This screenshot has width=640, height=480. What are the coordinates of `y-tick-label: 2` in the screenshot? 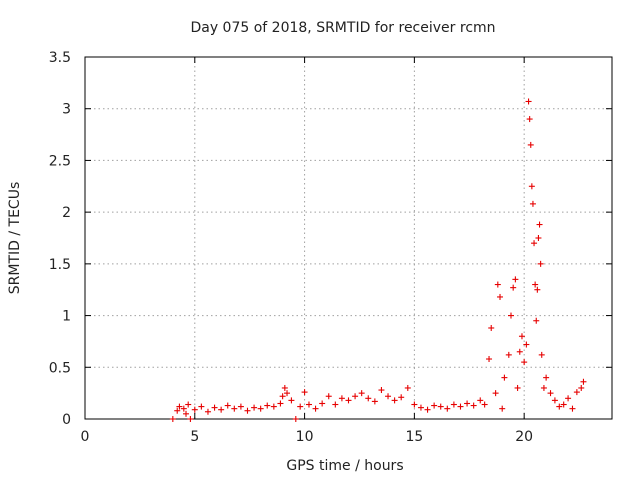 It's located at (66, 213).